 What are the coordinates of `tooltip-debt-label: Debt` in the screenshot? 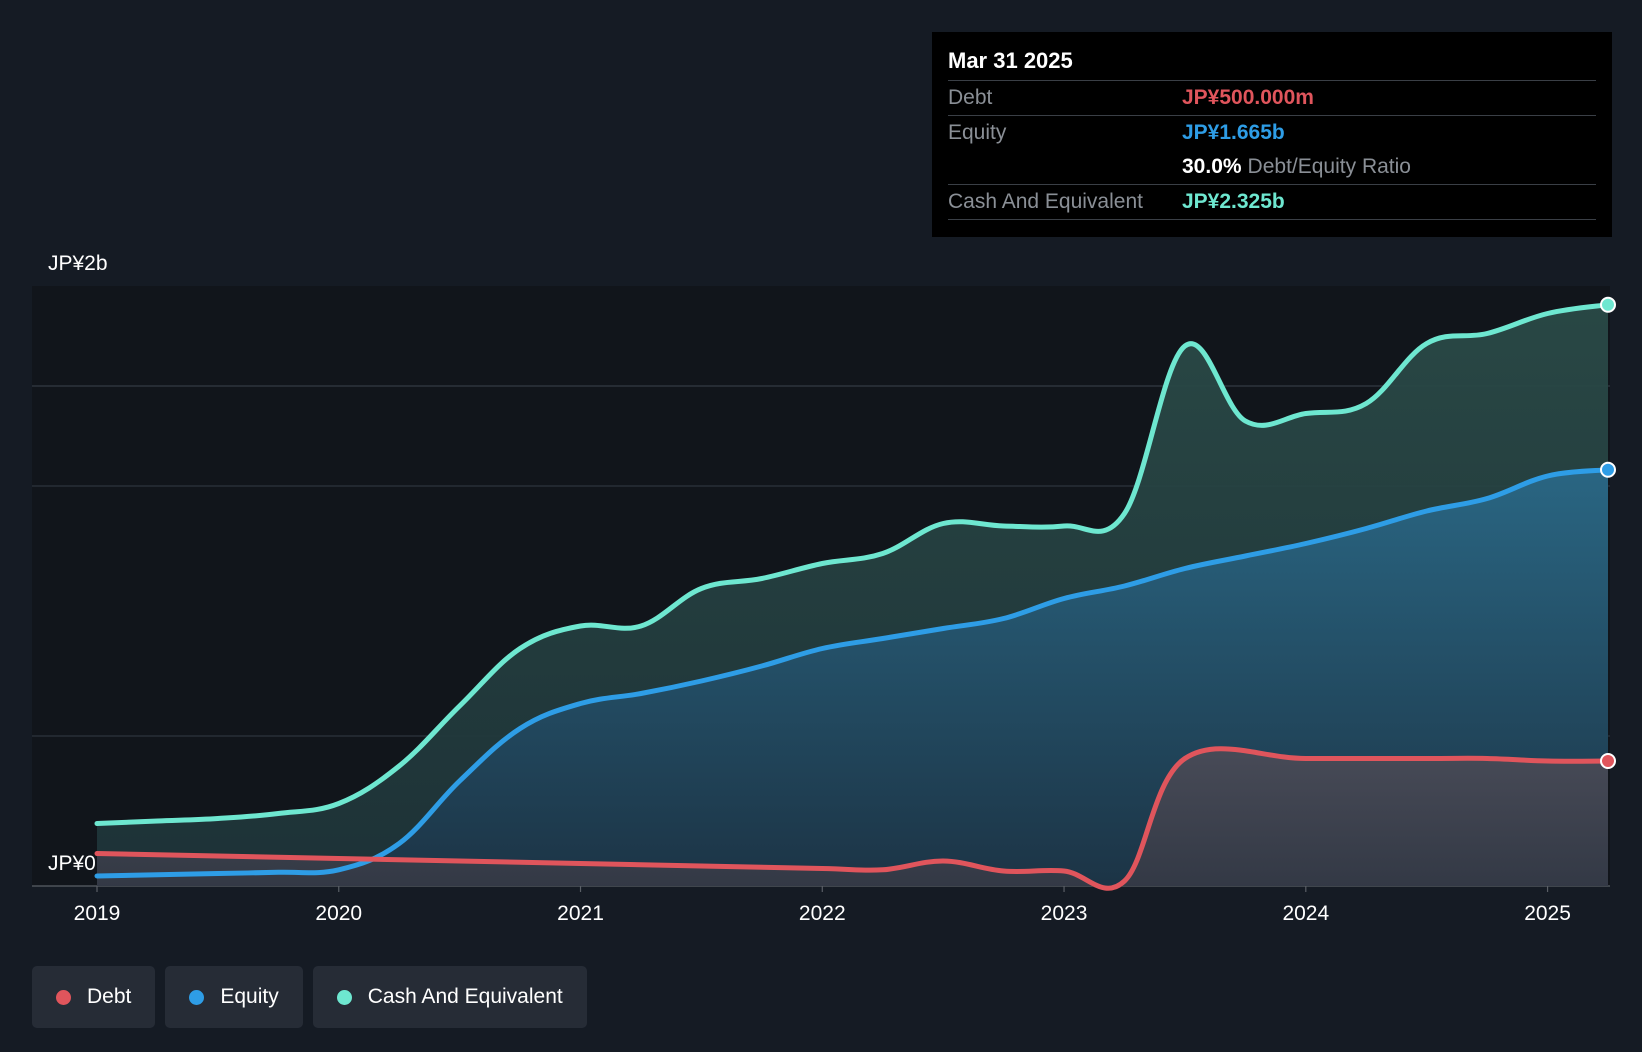 It's located at (970, 97).